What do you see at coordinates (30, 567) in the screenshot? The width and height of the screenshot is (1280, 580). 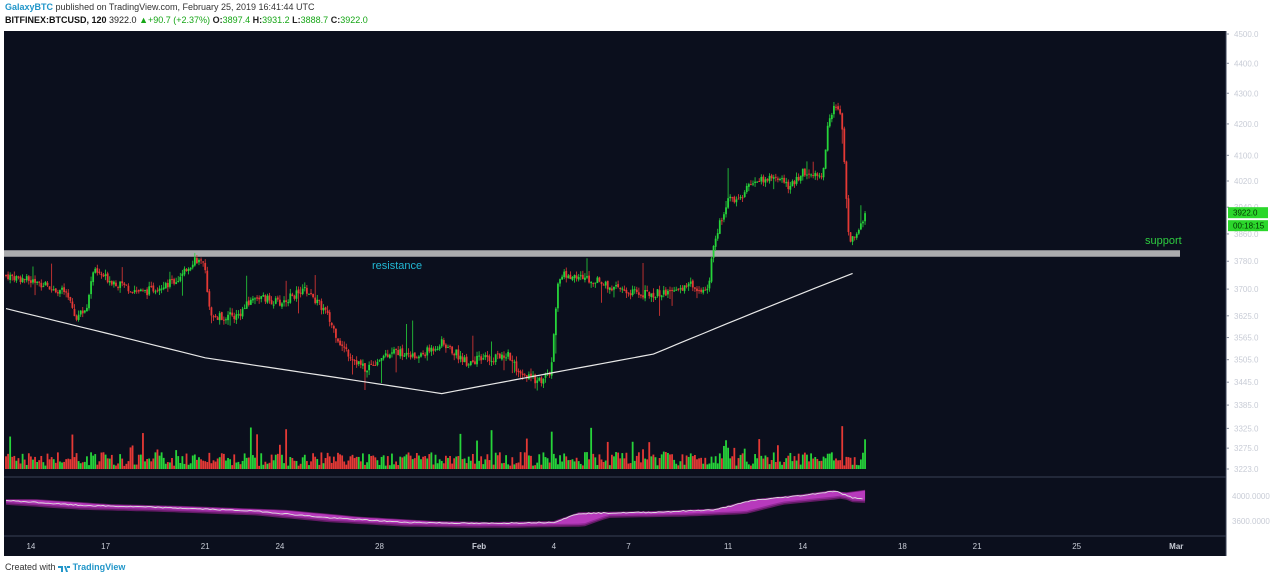 I see `created-with-text: Created with` at bounding box center [30, 567].